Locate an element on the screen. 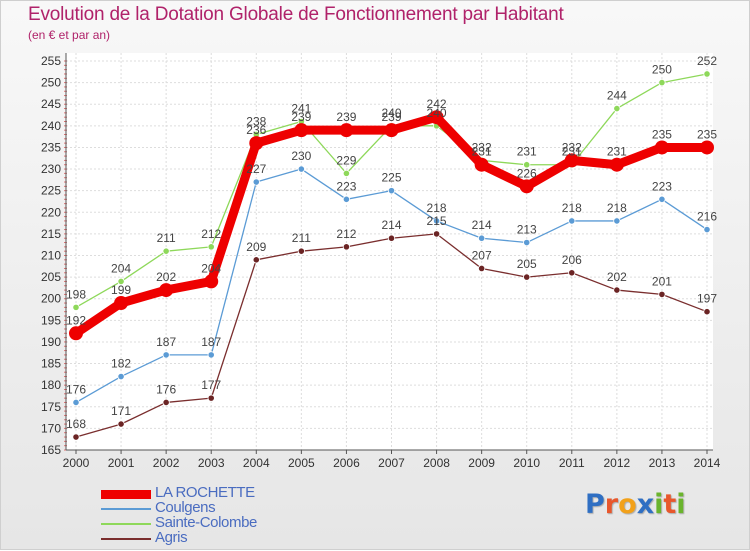  data-label: 230 is located at coordinates (301, 156).